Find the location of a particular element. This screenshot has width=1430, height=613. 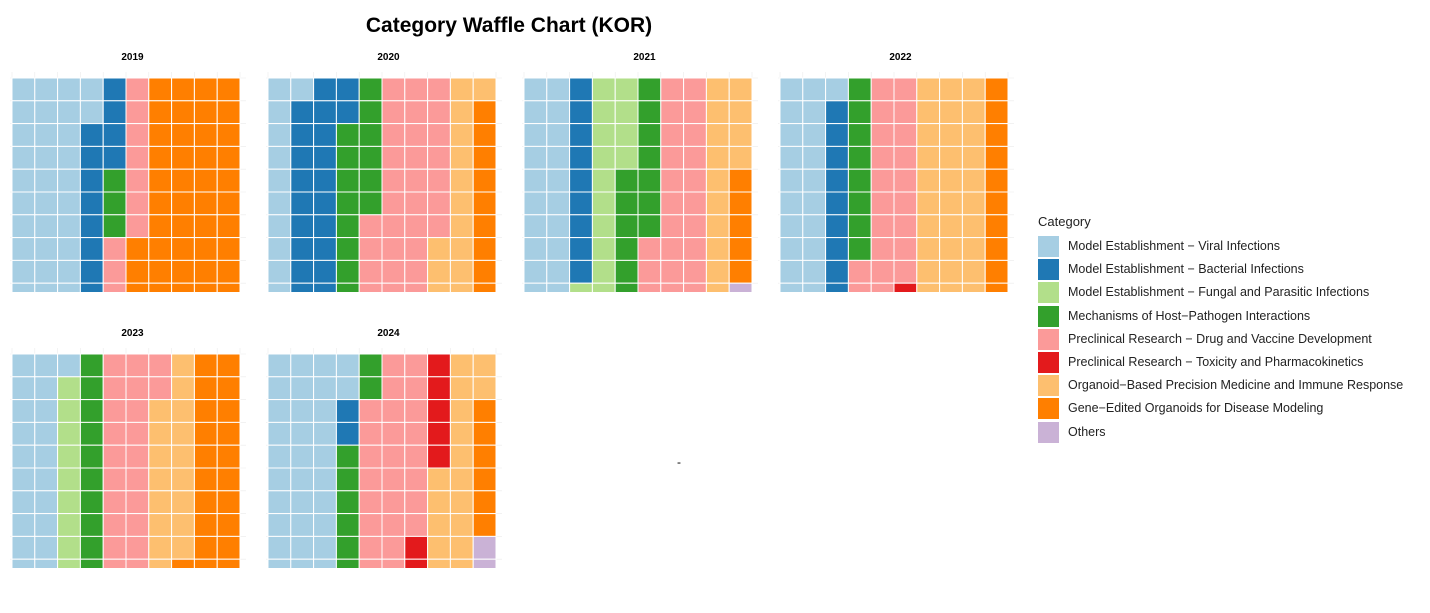

legend-label: Model Establishment − Viral Infections is located at coordinates (1174, 246).